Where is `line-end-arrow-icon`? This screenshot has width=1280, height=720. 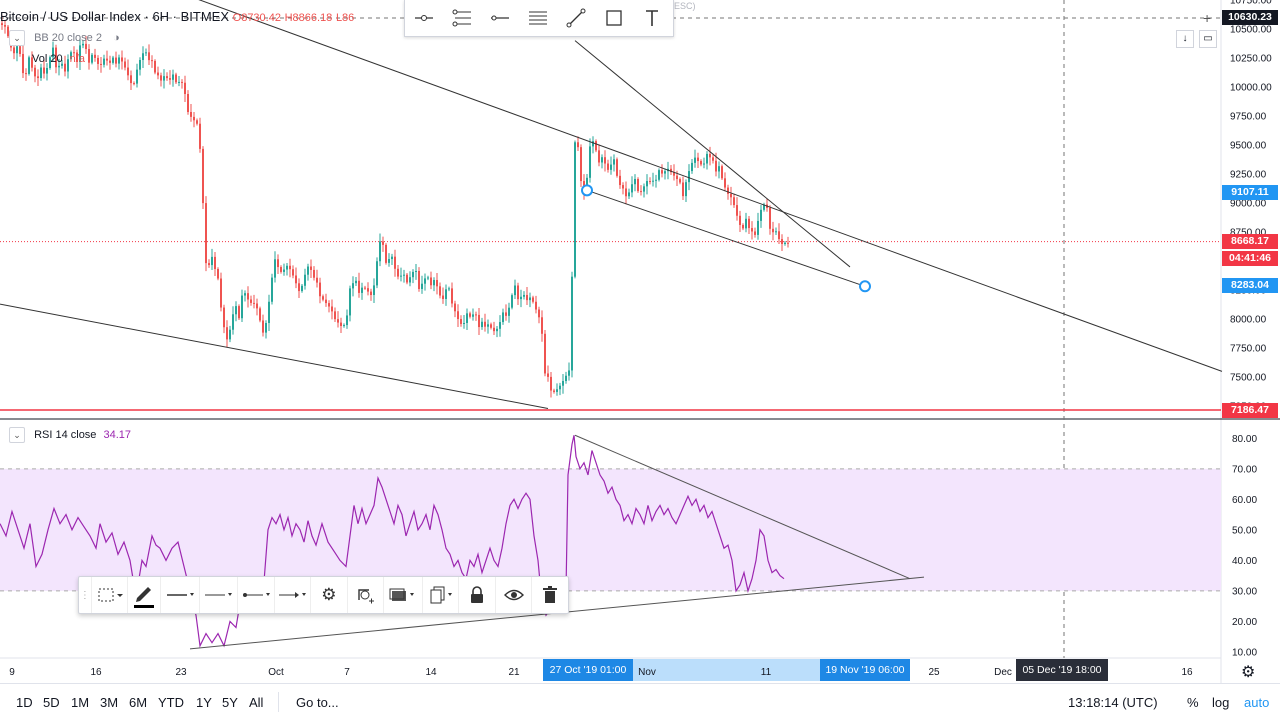 line-end-arrow-icon is located at coordinates (293, 595).